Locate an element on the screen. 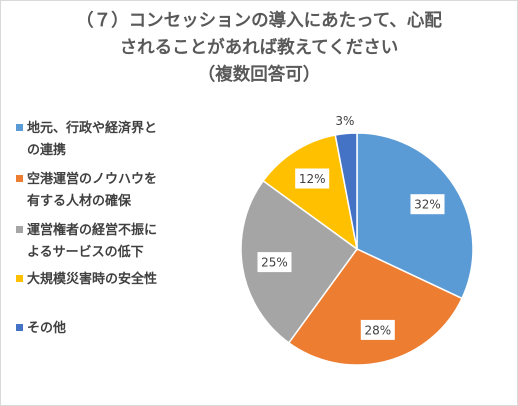 The width and height of the screenshot is (518, 406). data-label: 12% is located at coordinates (312, 179).